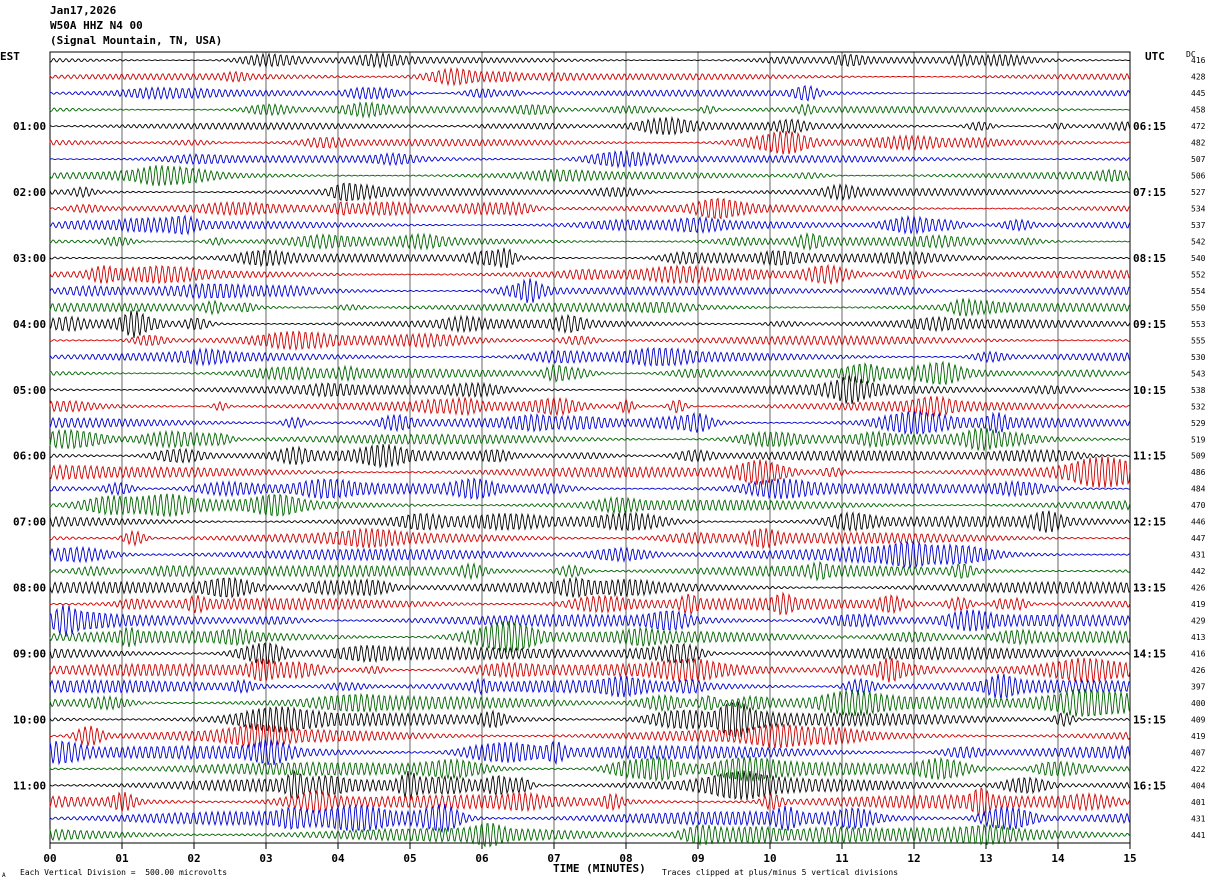 The height and width of the screenshot is (886, 1210). What do you see at coordinates (1198, 143) in the screenshot?
I see `dc-offset-label: 482` at bounding box center [1198, 143].